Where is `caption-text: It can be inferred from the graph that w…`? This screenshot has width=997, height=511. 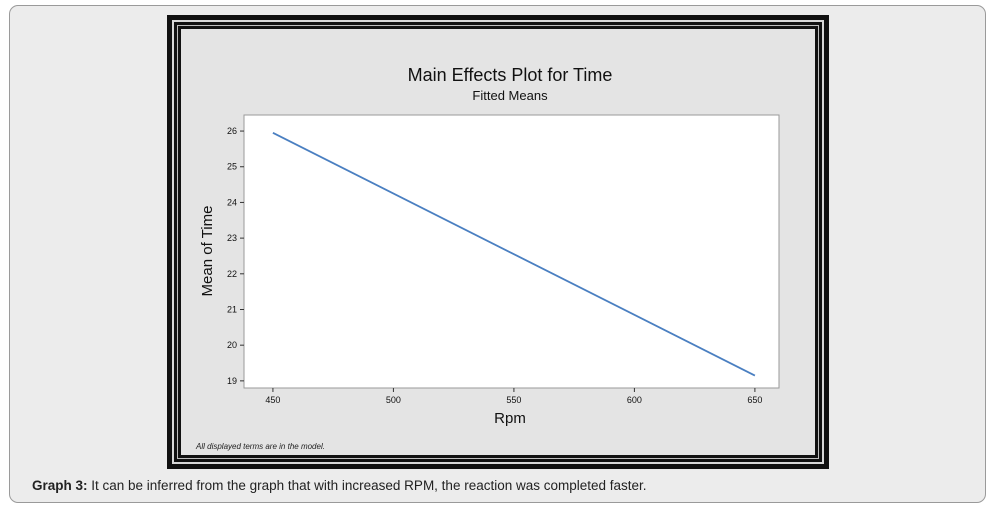 caption-text: It can be inferred from the graph that w… is located at coordinates (367, 485).